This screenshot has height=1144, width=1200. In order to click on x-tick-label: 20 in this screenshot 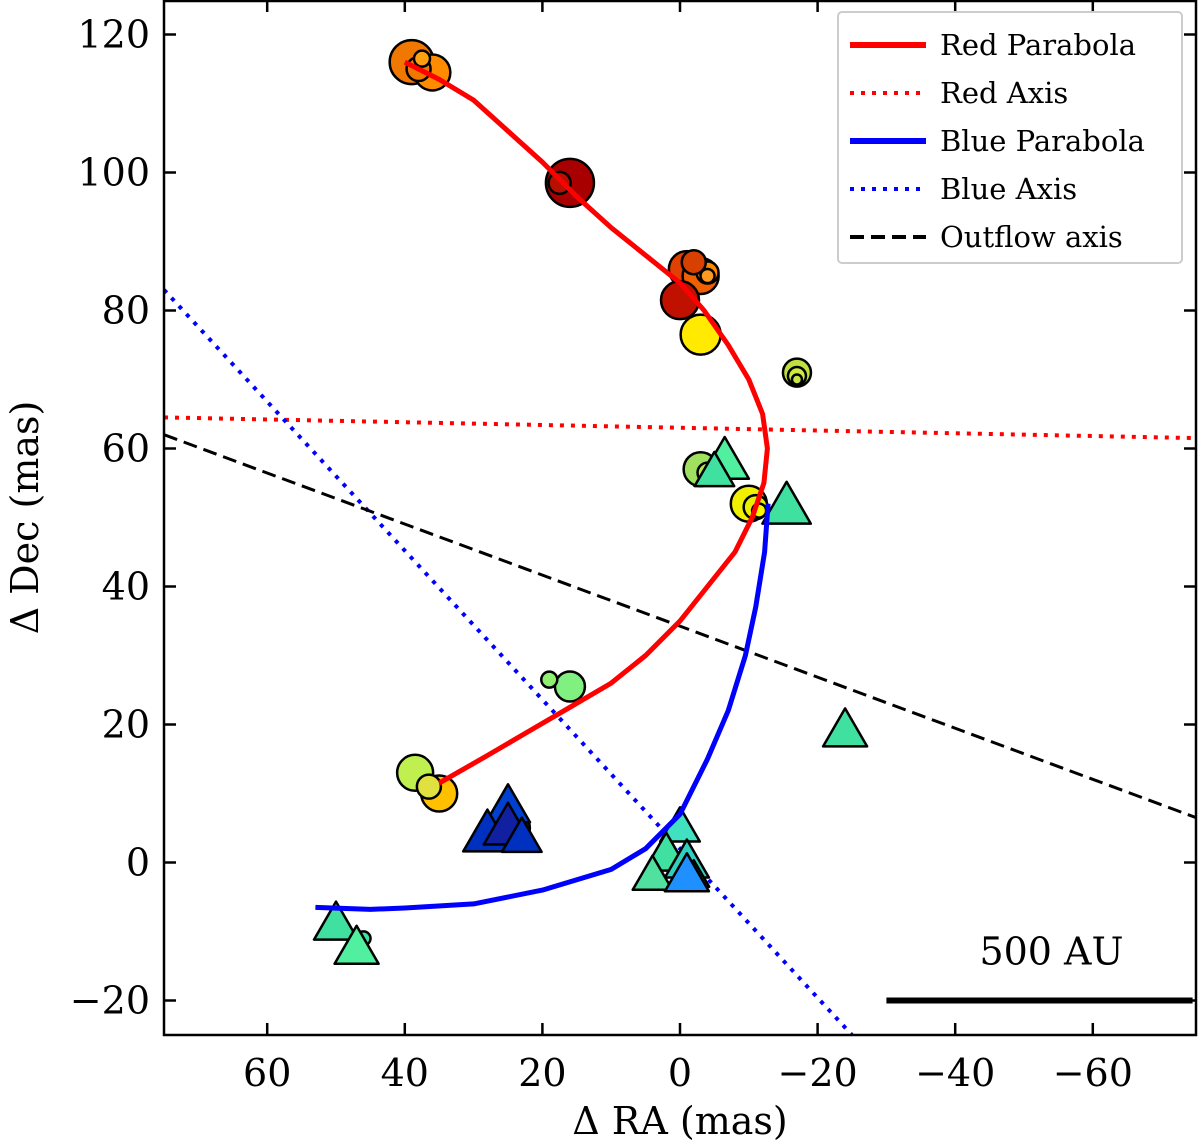, I will do `click(542, 1073)`.